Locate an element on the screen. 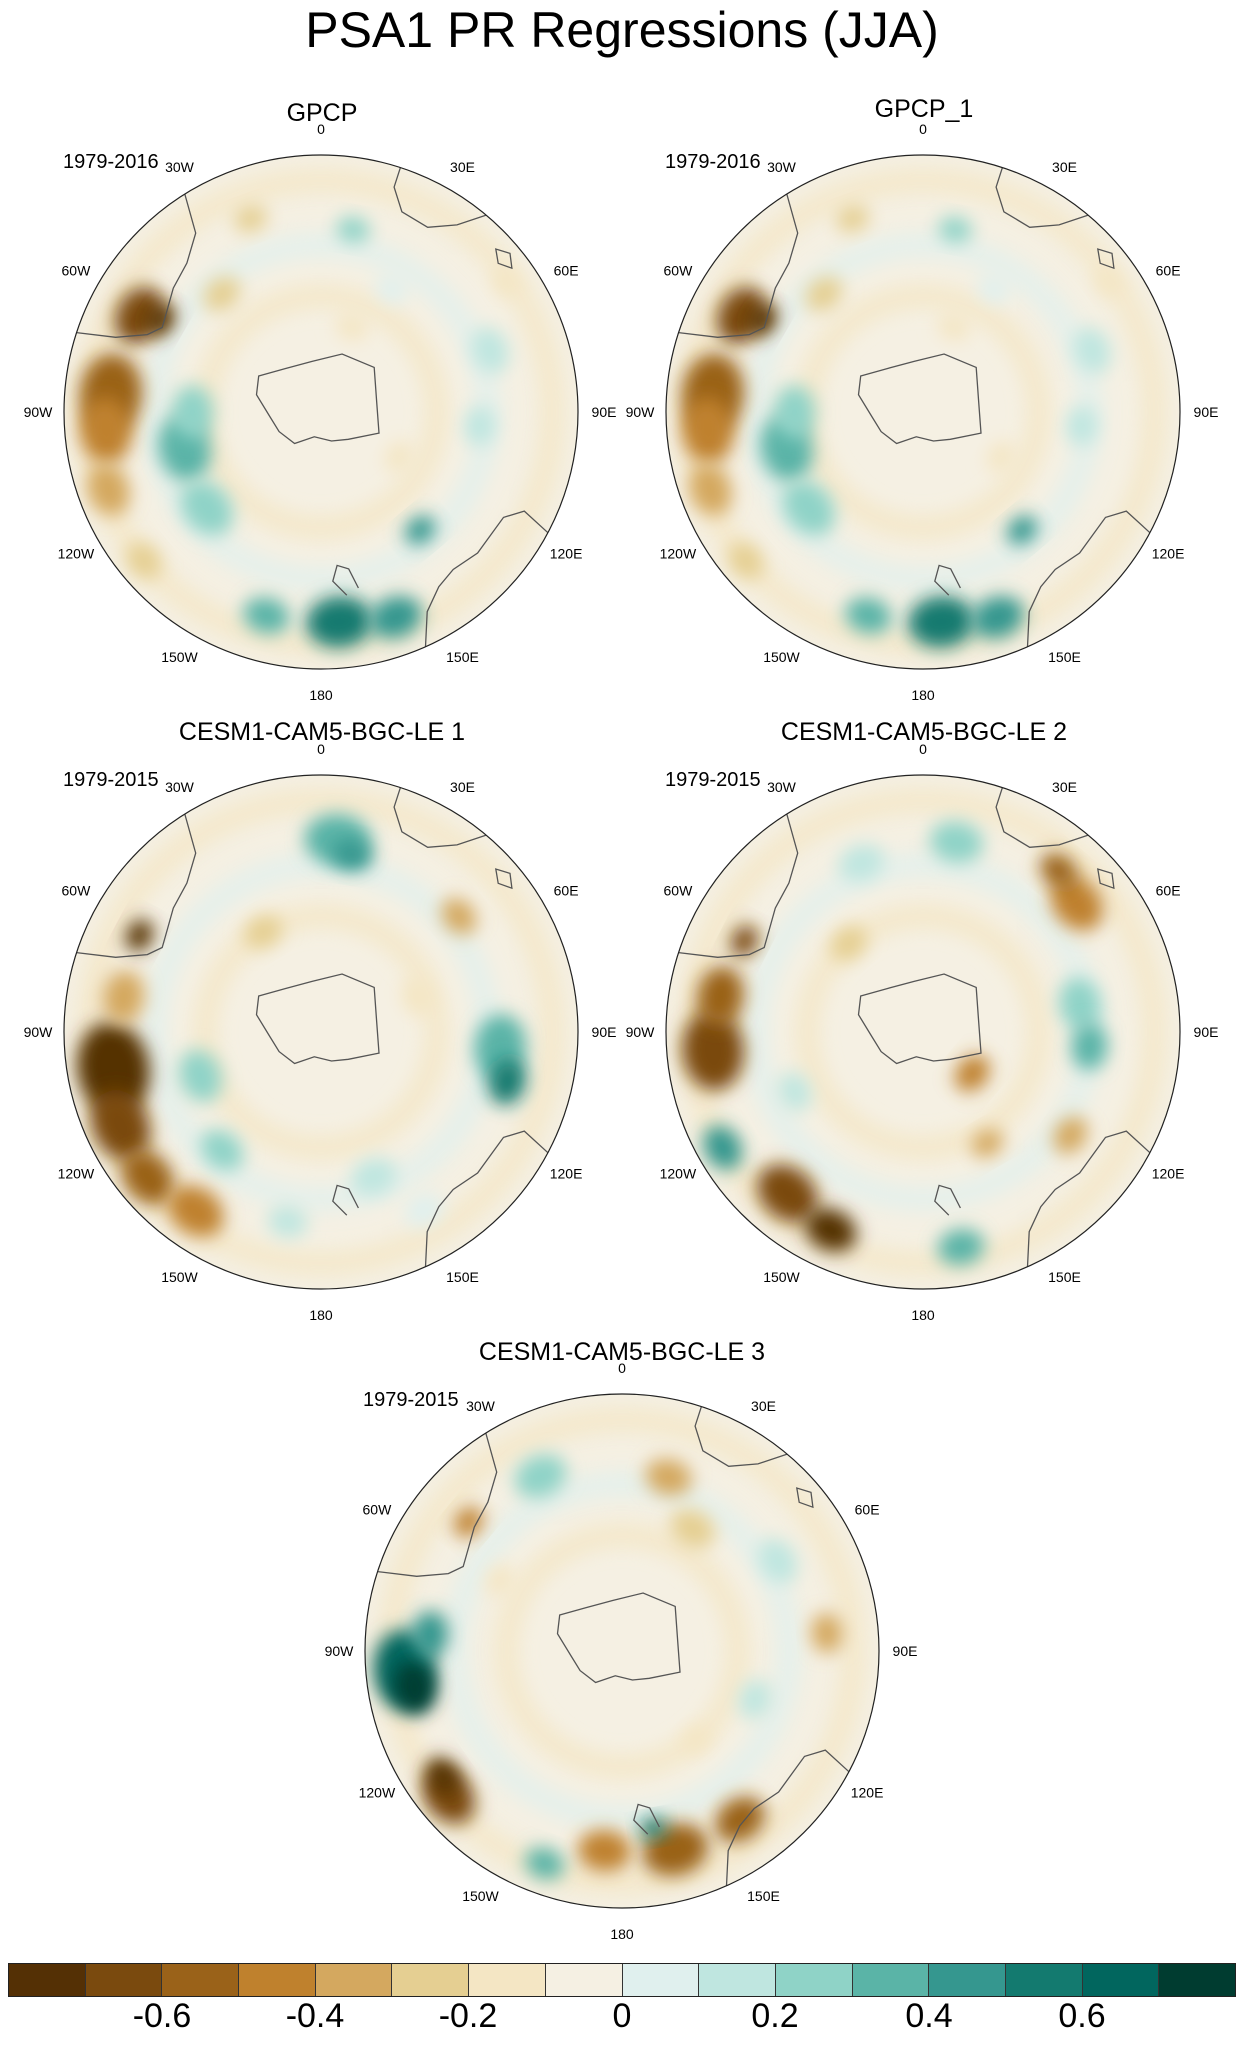 This screenshot has width=1244, height=2046. colorbar-tick-label: 0 is located at coordinates (622, 2016).